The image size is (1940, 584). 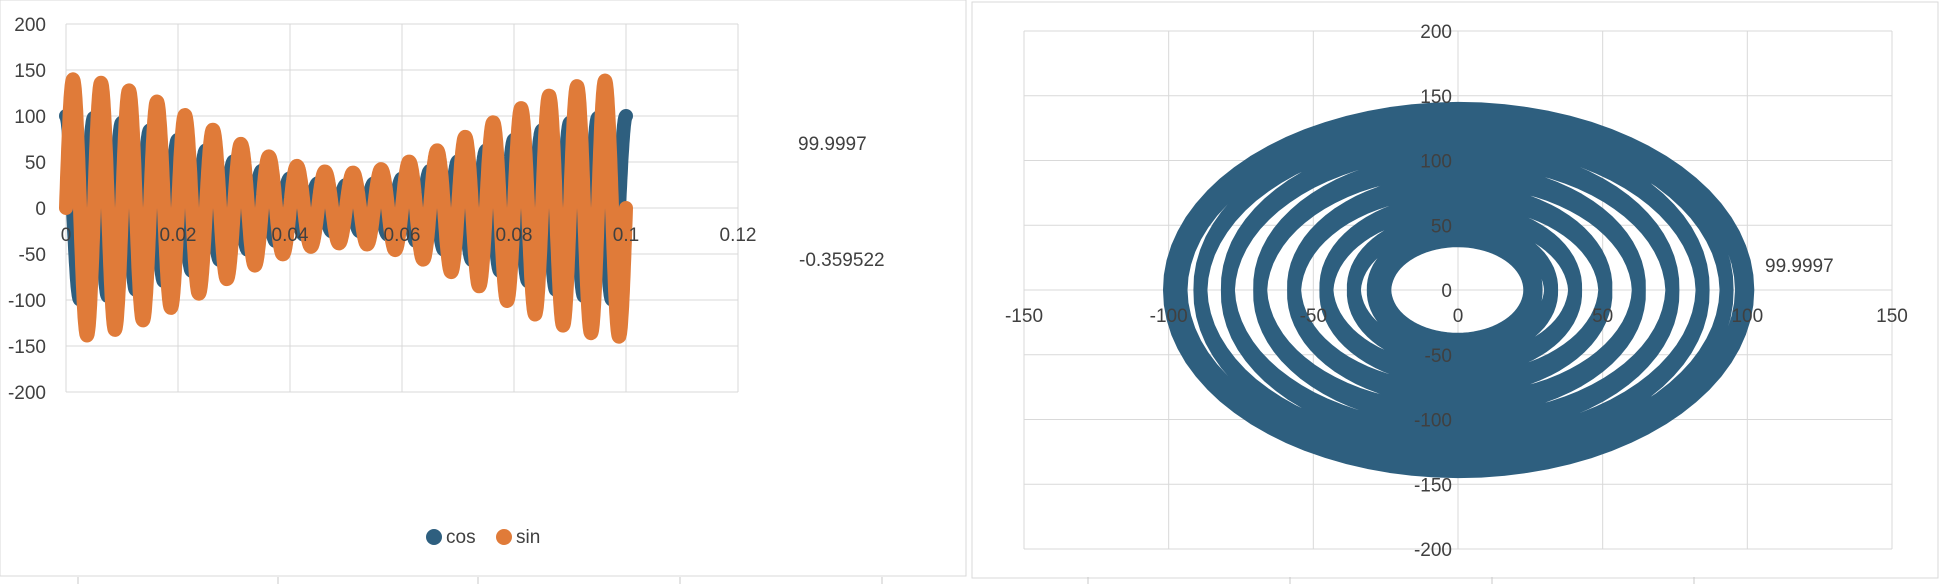 I want to click on chart-1-y-tick-label: 0, so click(x=40, y=209).